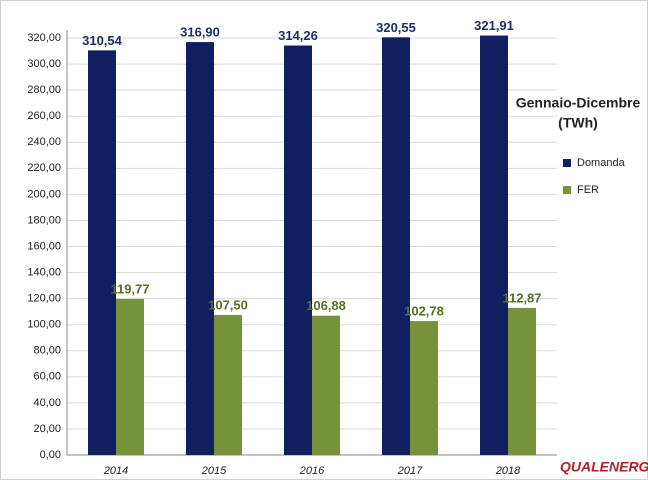 Image resolution: width=648 pixels, height=480 pixels. Describe the element at coordinates (410, 471) in the screenshot. I see `x-tick-label: 2017` at that location.